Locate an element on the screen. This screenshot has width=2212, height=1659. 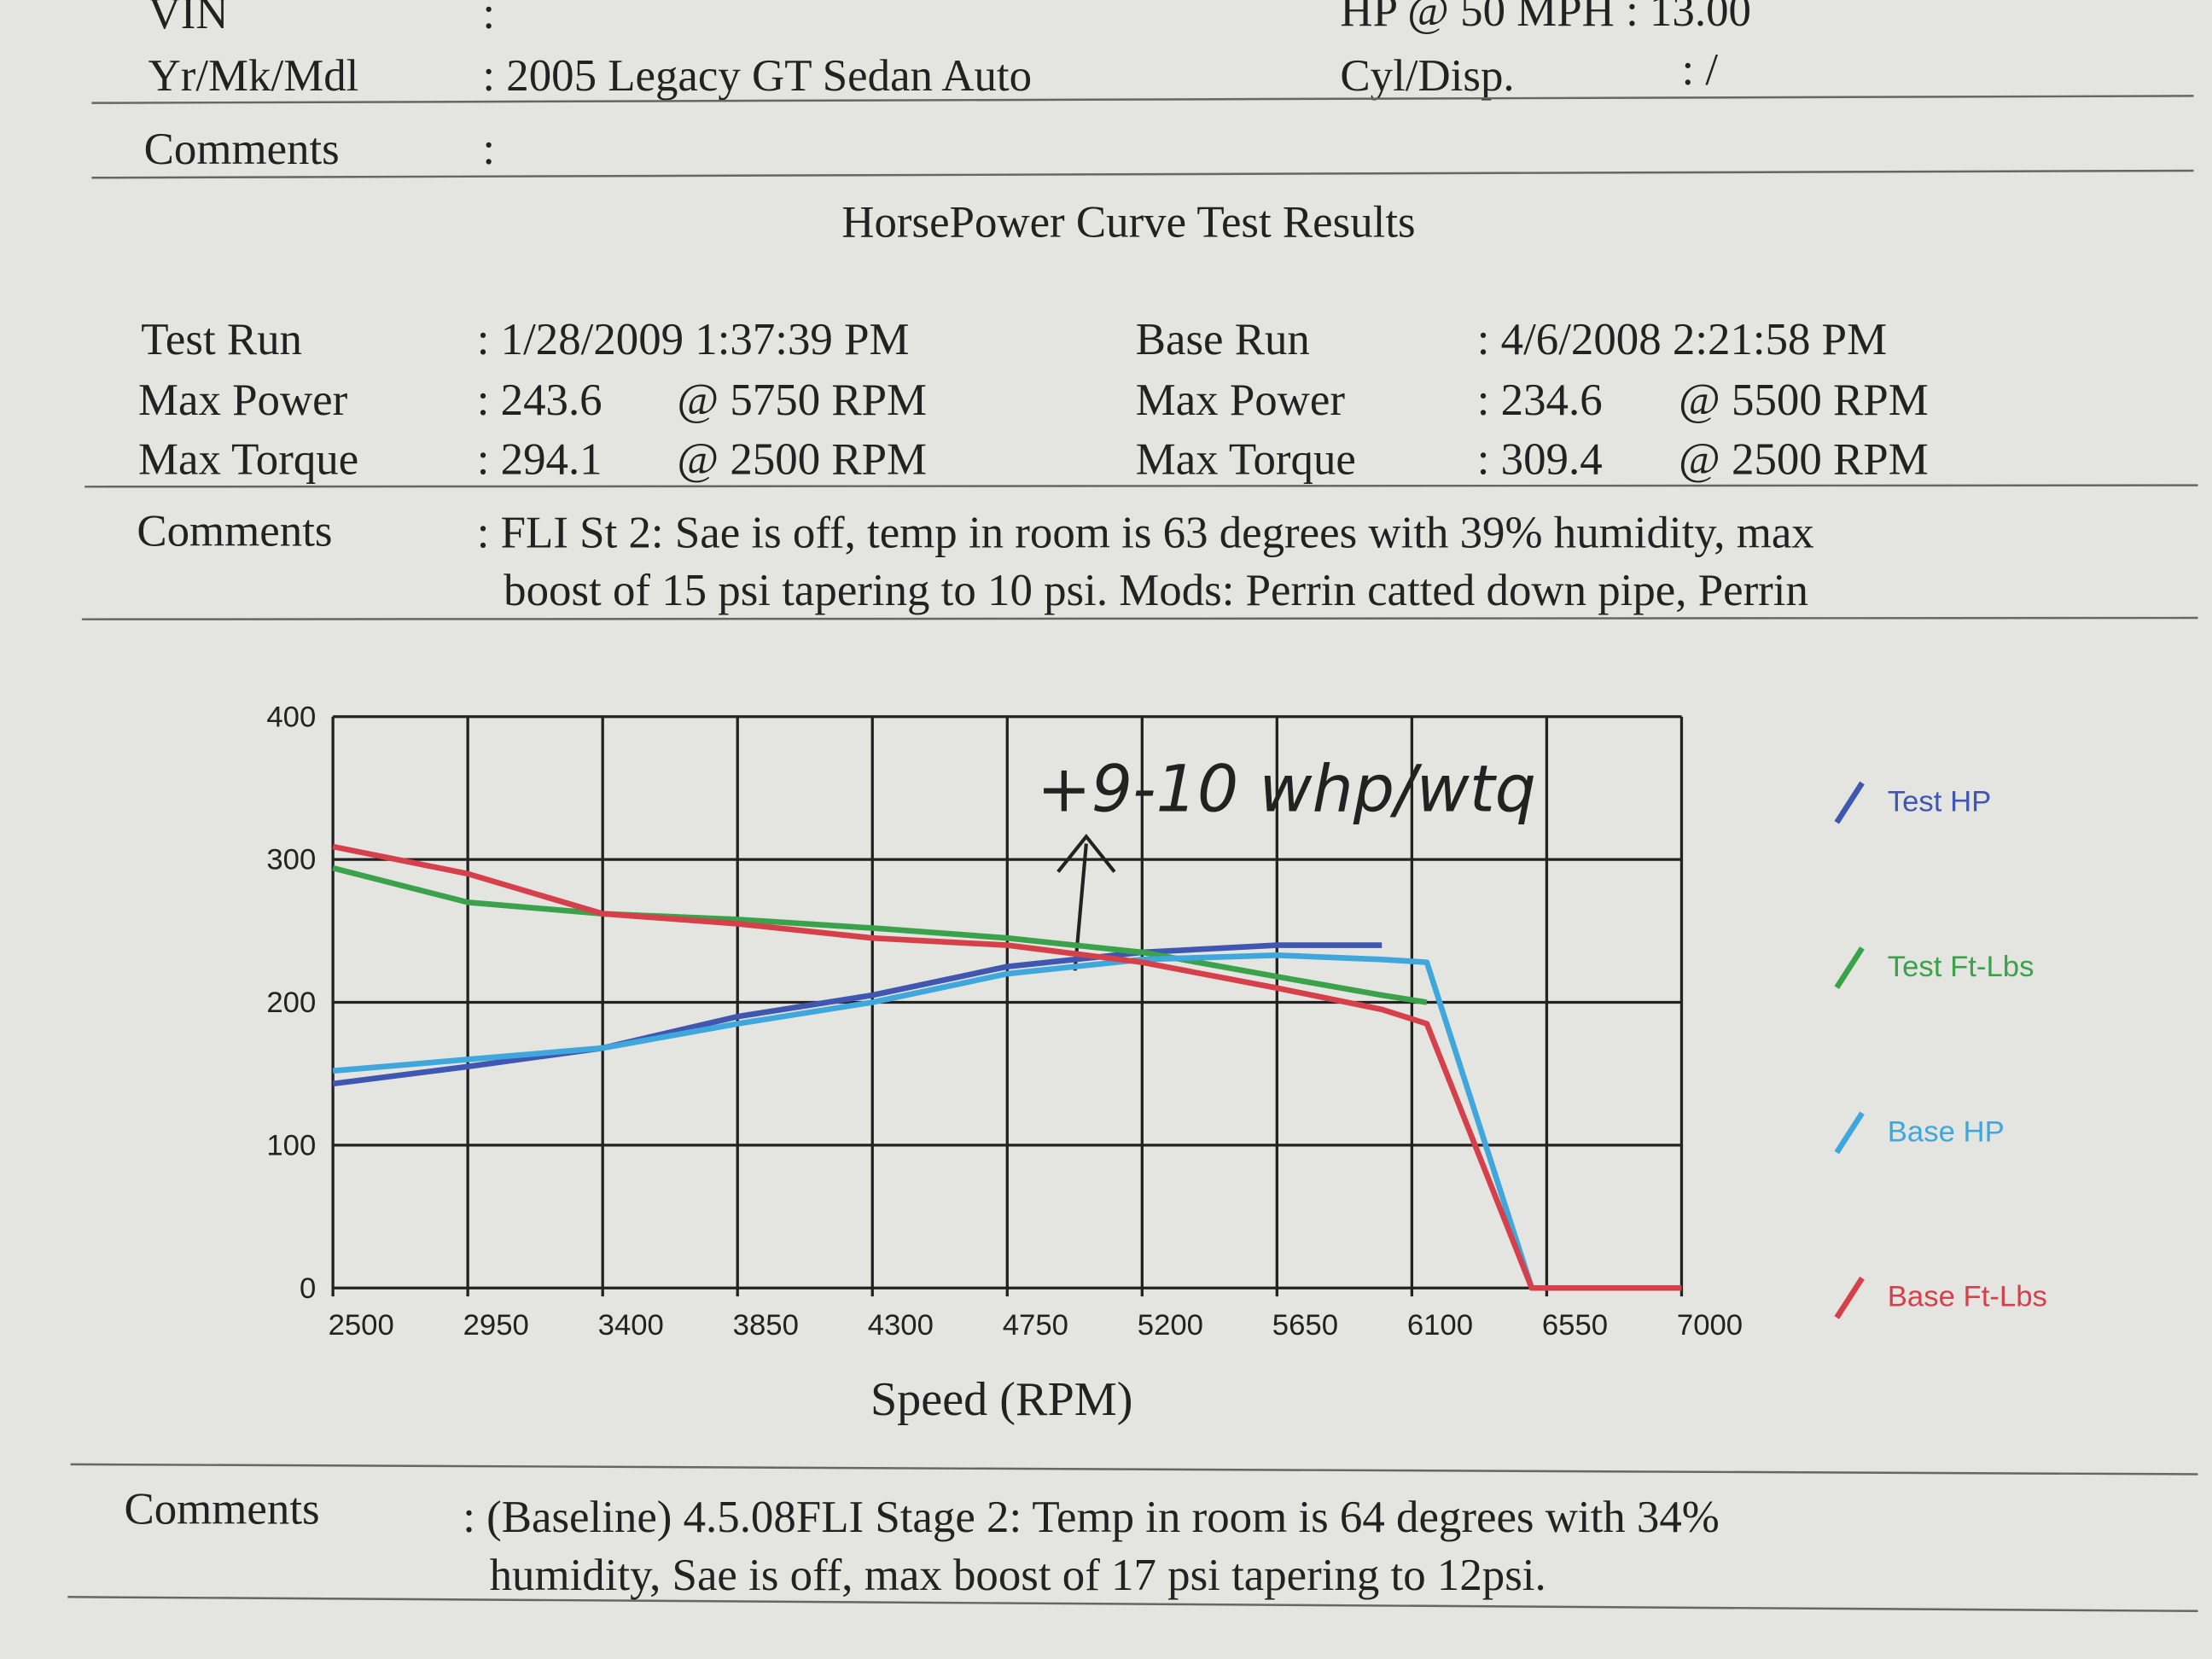
x-tick-label: 5650 is located at coordinates (1305, 1325).